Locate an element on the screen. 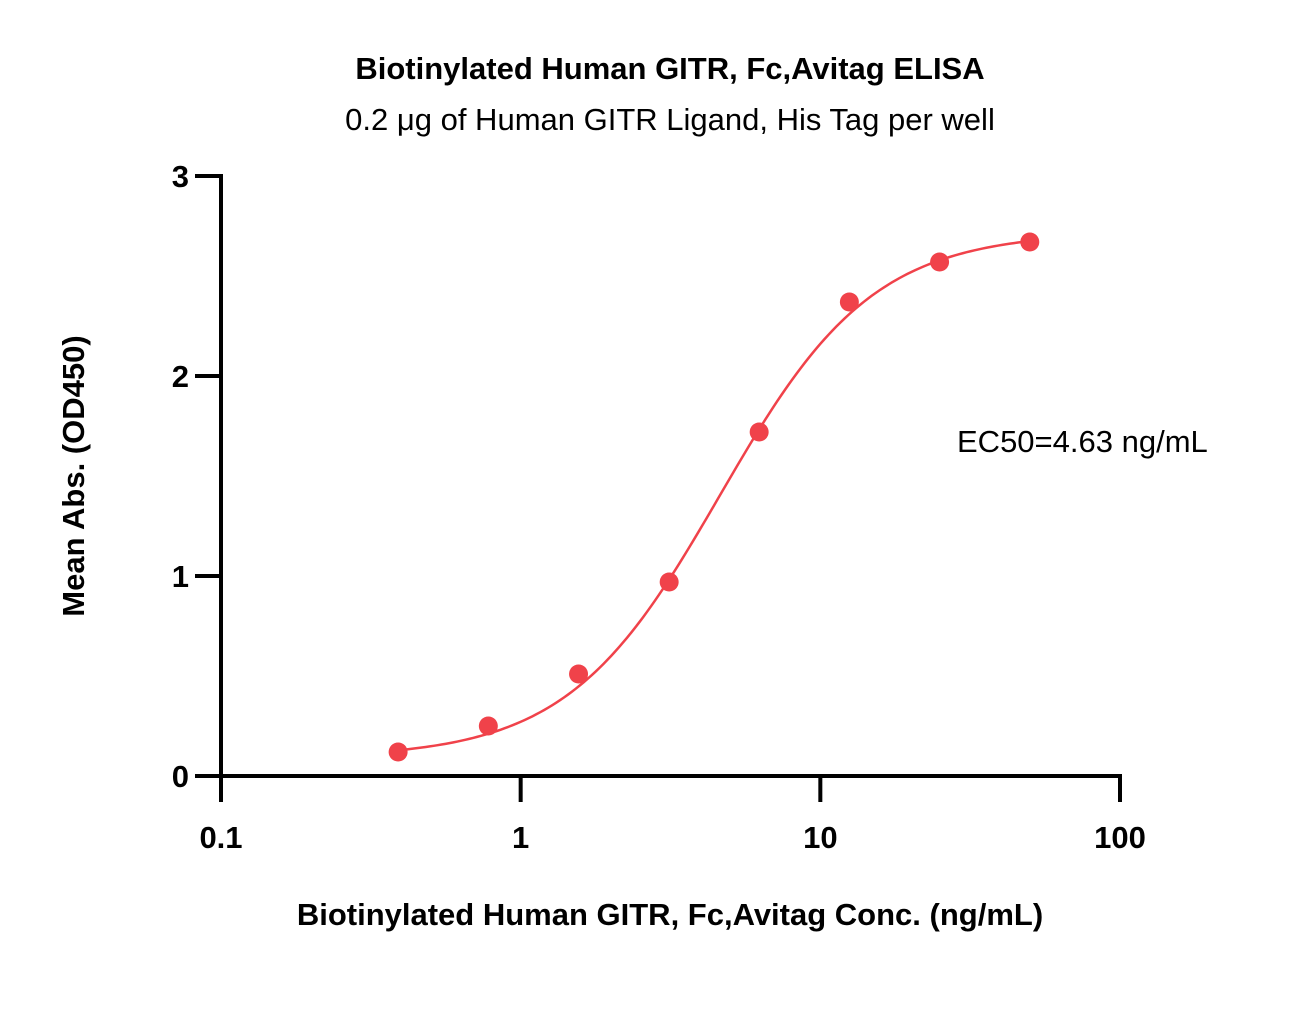  y-tick-label: 1 is located at coordinates (180, 576).